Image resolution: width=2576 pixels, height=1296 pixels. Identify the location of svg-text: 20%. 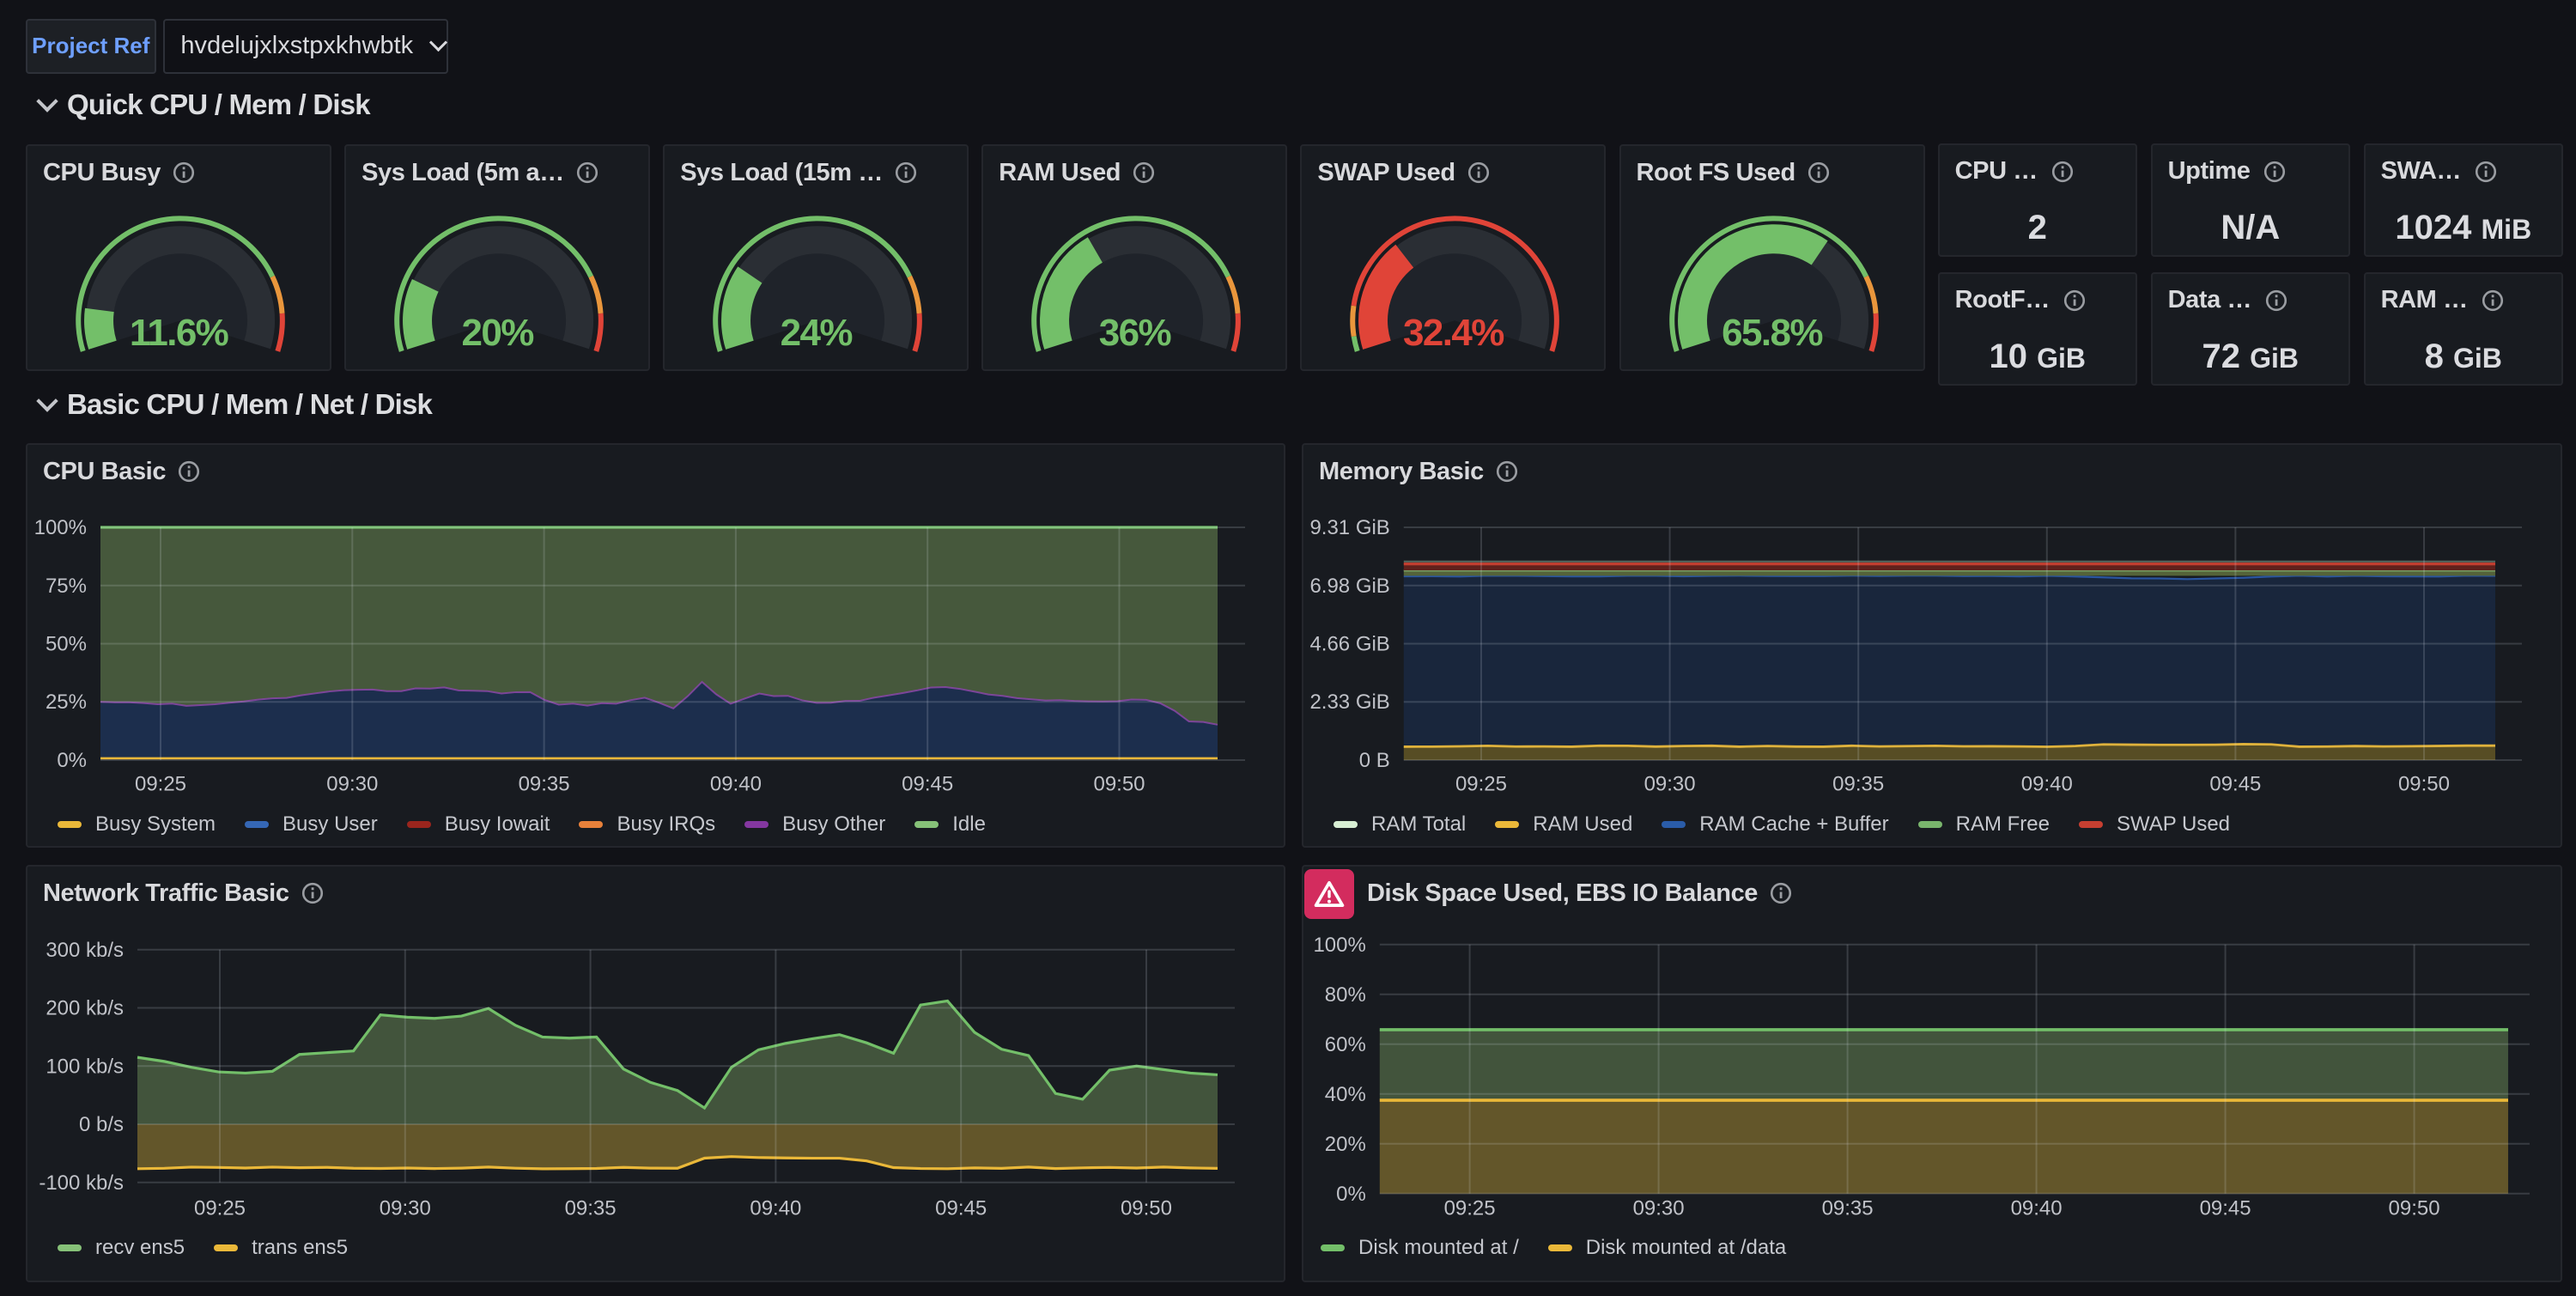
(1345, 1144).